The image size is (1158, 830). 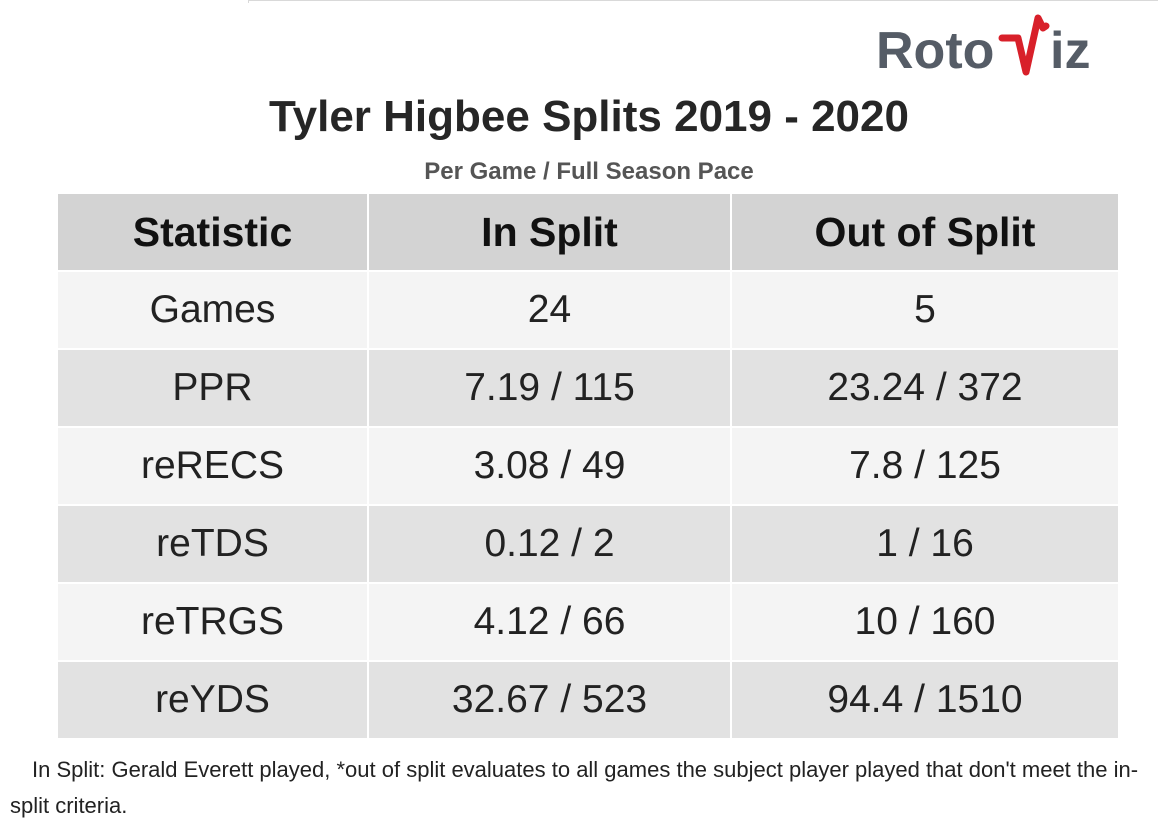 What do you see at coordinates (550, 311) in the screenshot?
I see `cell-in-split: 24` at bounding box center [550, 311].